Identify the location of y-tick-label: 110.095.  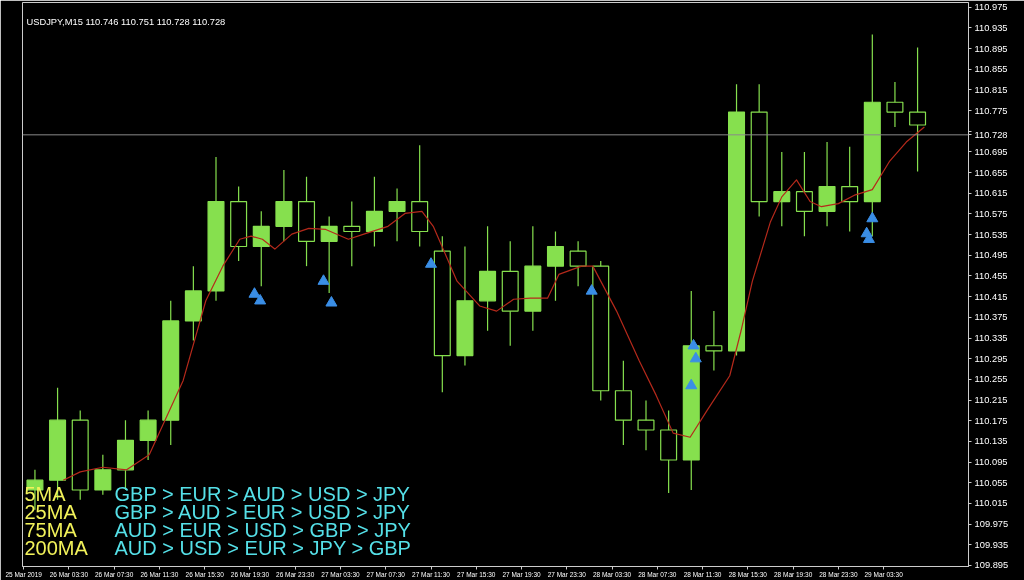
(991, 462).